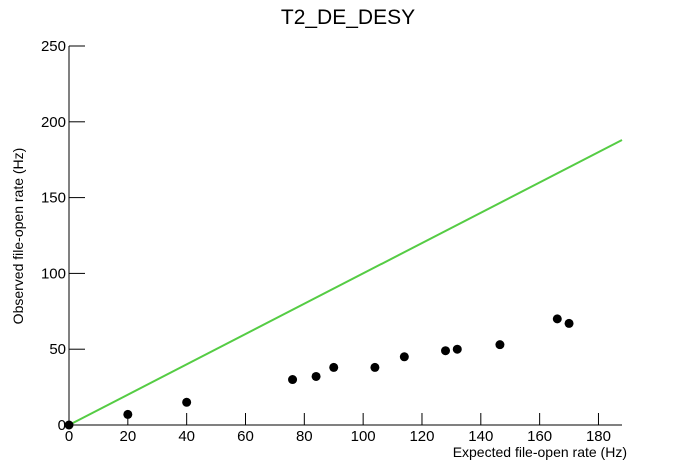  I want to click on y-axis-label: Observed file-open rate (Hz), so click(18, 236).